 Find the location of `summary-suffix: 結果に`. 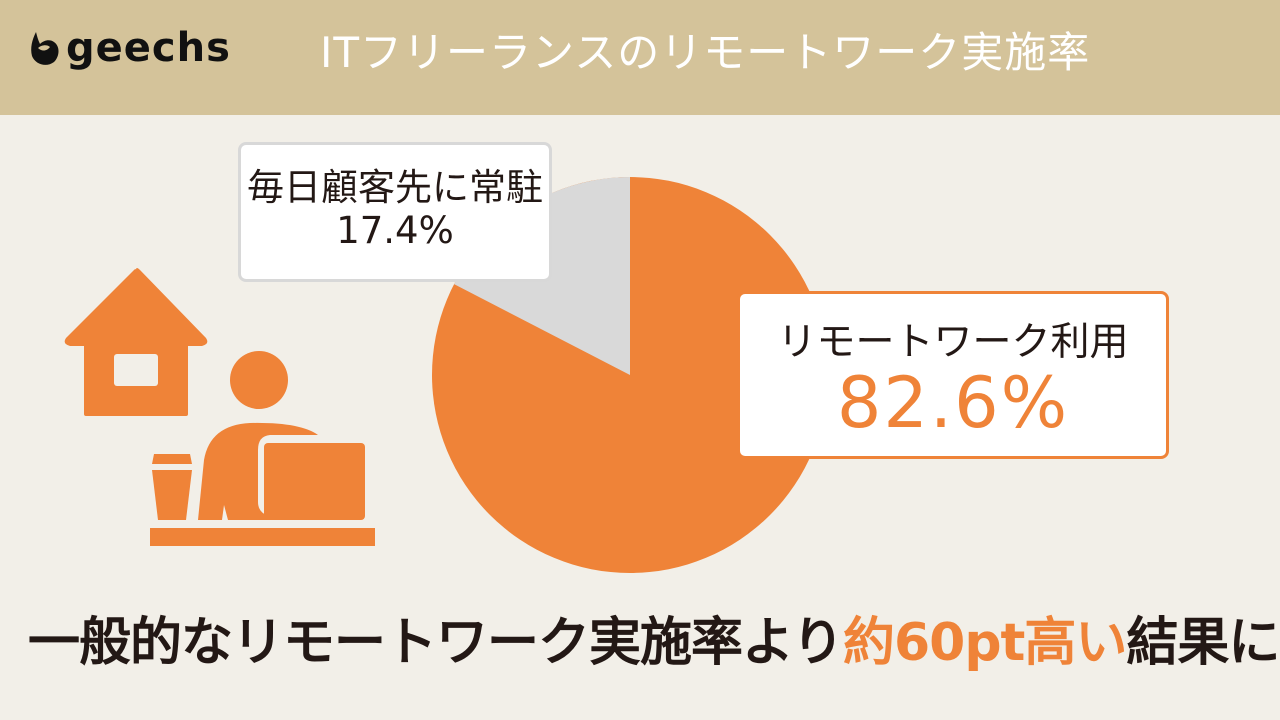

summary-suffix: 結果に is located at coordinates (1203, 643).